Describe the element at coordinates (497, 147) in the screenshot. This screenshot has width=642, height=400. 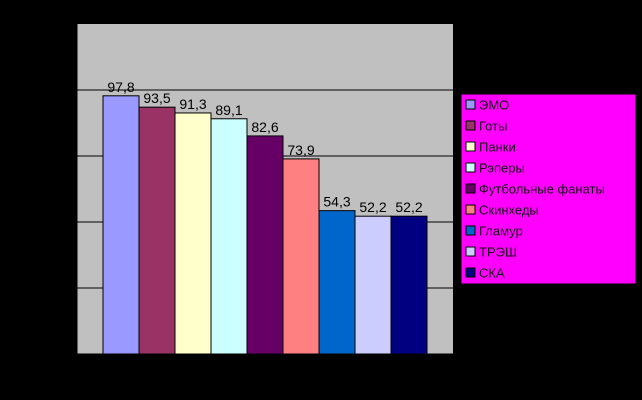
I see `legend-label: Панки` at that location.